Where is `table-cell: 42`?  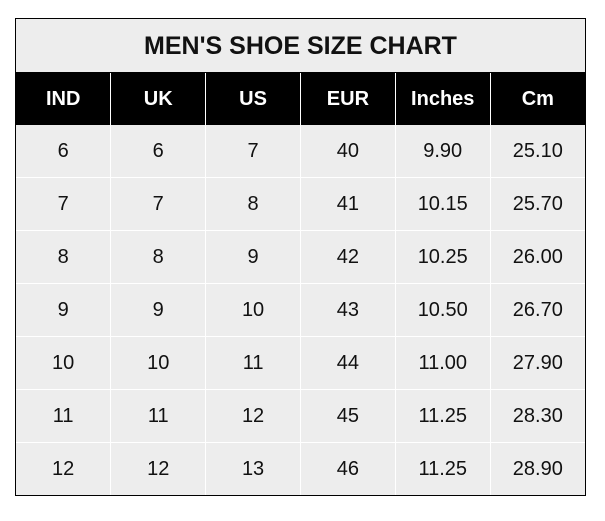
table-cell: 42 is located at coordinates (347, 257).